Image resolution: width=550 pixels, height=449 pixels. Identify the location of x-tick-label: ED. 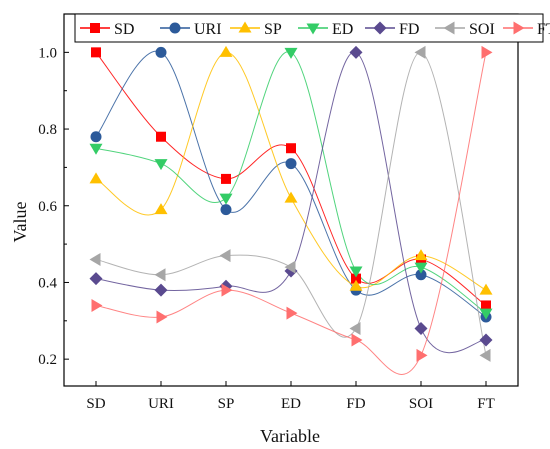
(291, 404).